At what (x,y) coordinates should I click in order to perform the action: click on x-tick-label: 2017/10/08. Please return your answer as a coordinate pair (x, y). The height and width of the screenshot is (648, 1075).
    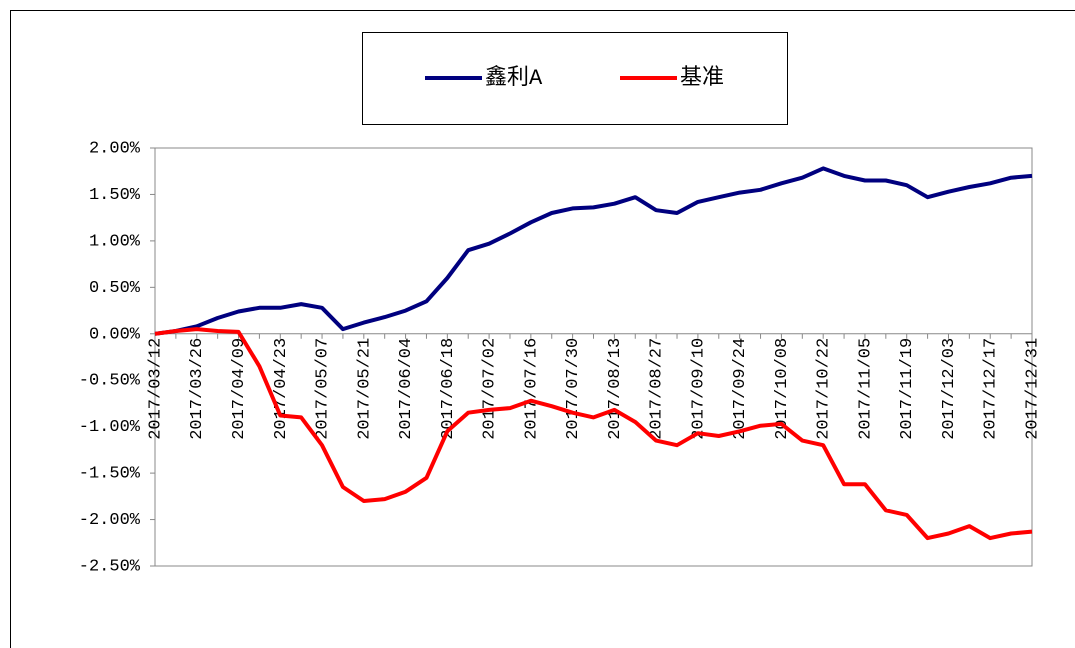
    Looking at the image, I should click on (782, 389).